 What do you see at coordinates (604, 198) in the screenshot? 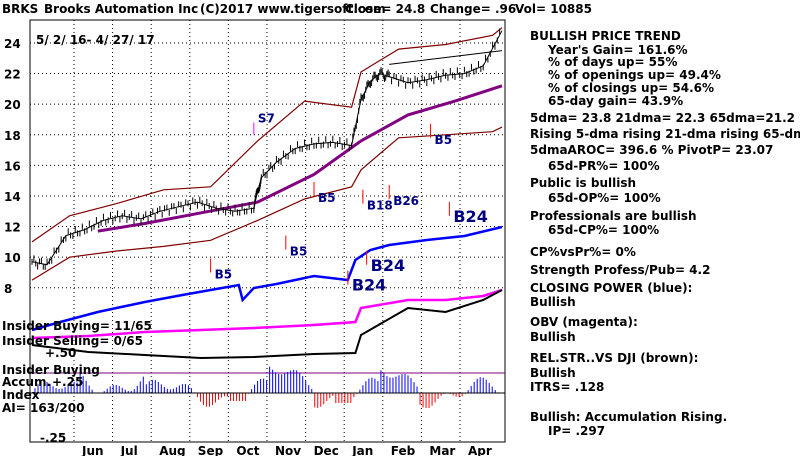
I see `op65: 65d-OP%= 100%` at bounding box center [604, 198].